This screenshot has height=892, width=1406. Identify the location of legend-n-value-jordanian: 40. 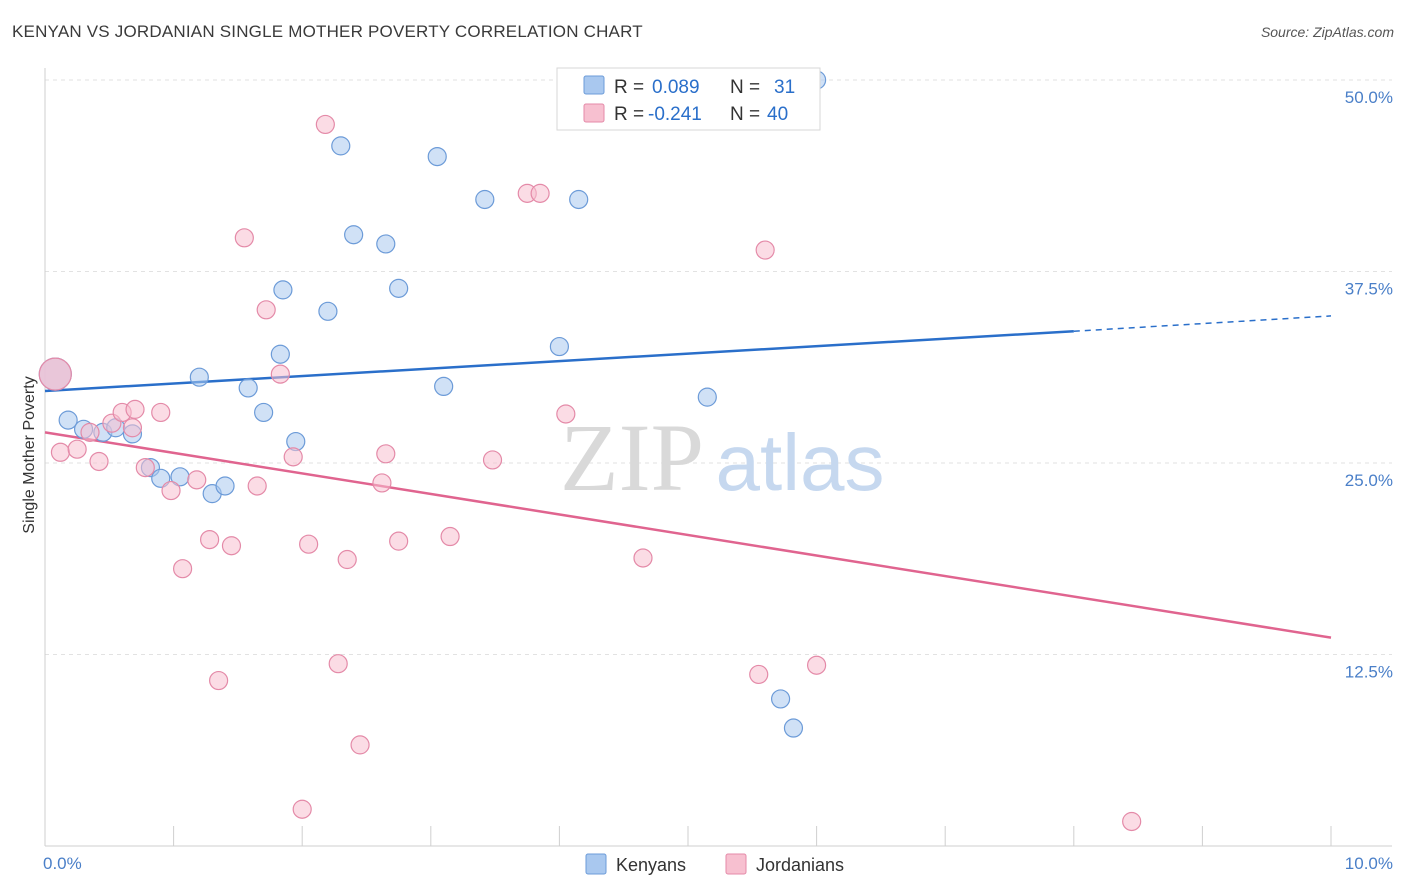
(777, 114).